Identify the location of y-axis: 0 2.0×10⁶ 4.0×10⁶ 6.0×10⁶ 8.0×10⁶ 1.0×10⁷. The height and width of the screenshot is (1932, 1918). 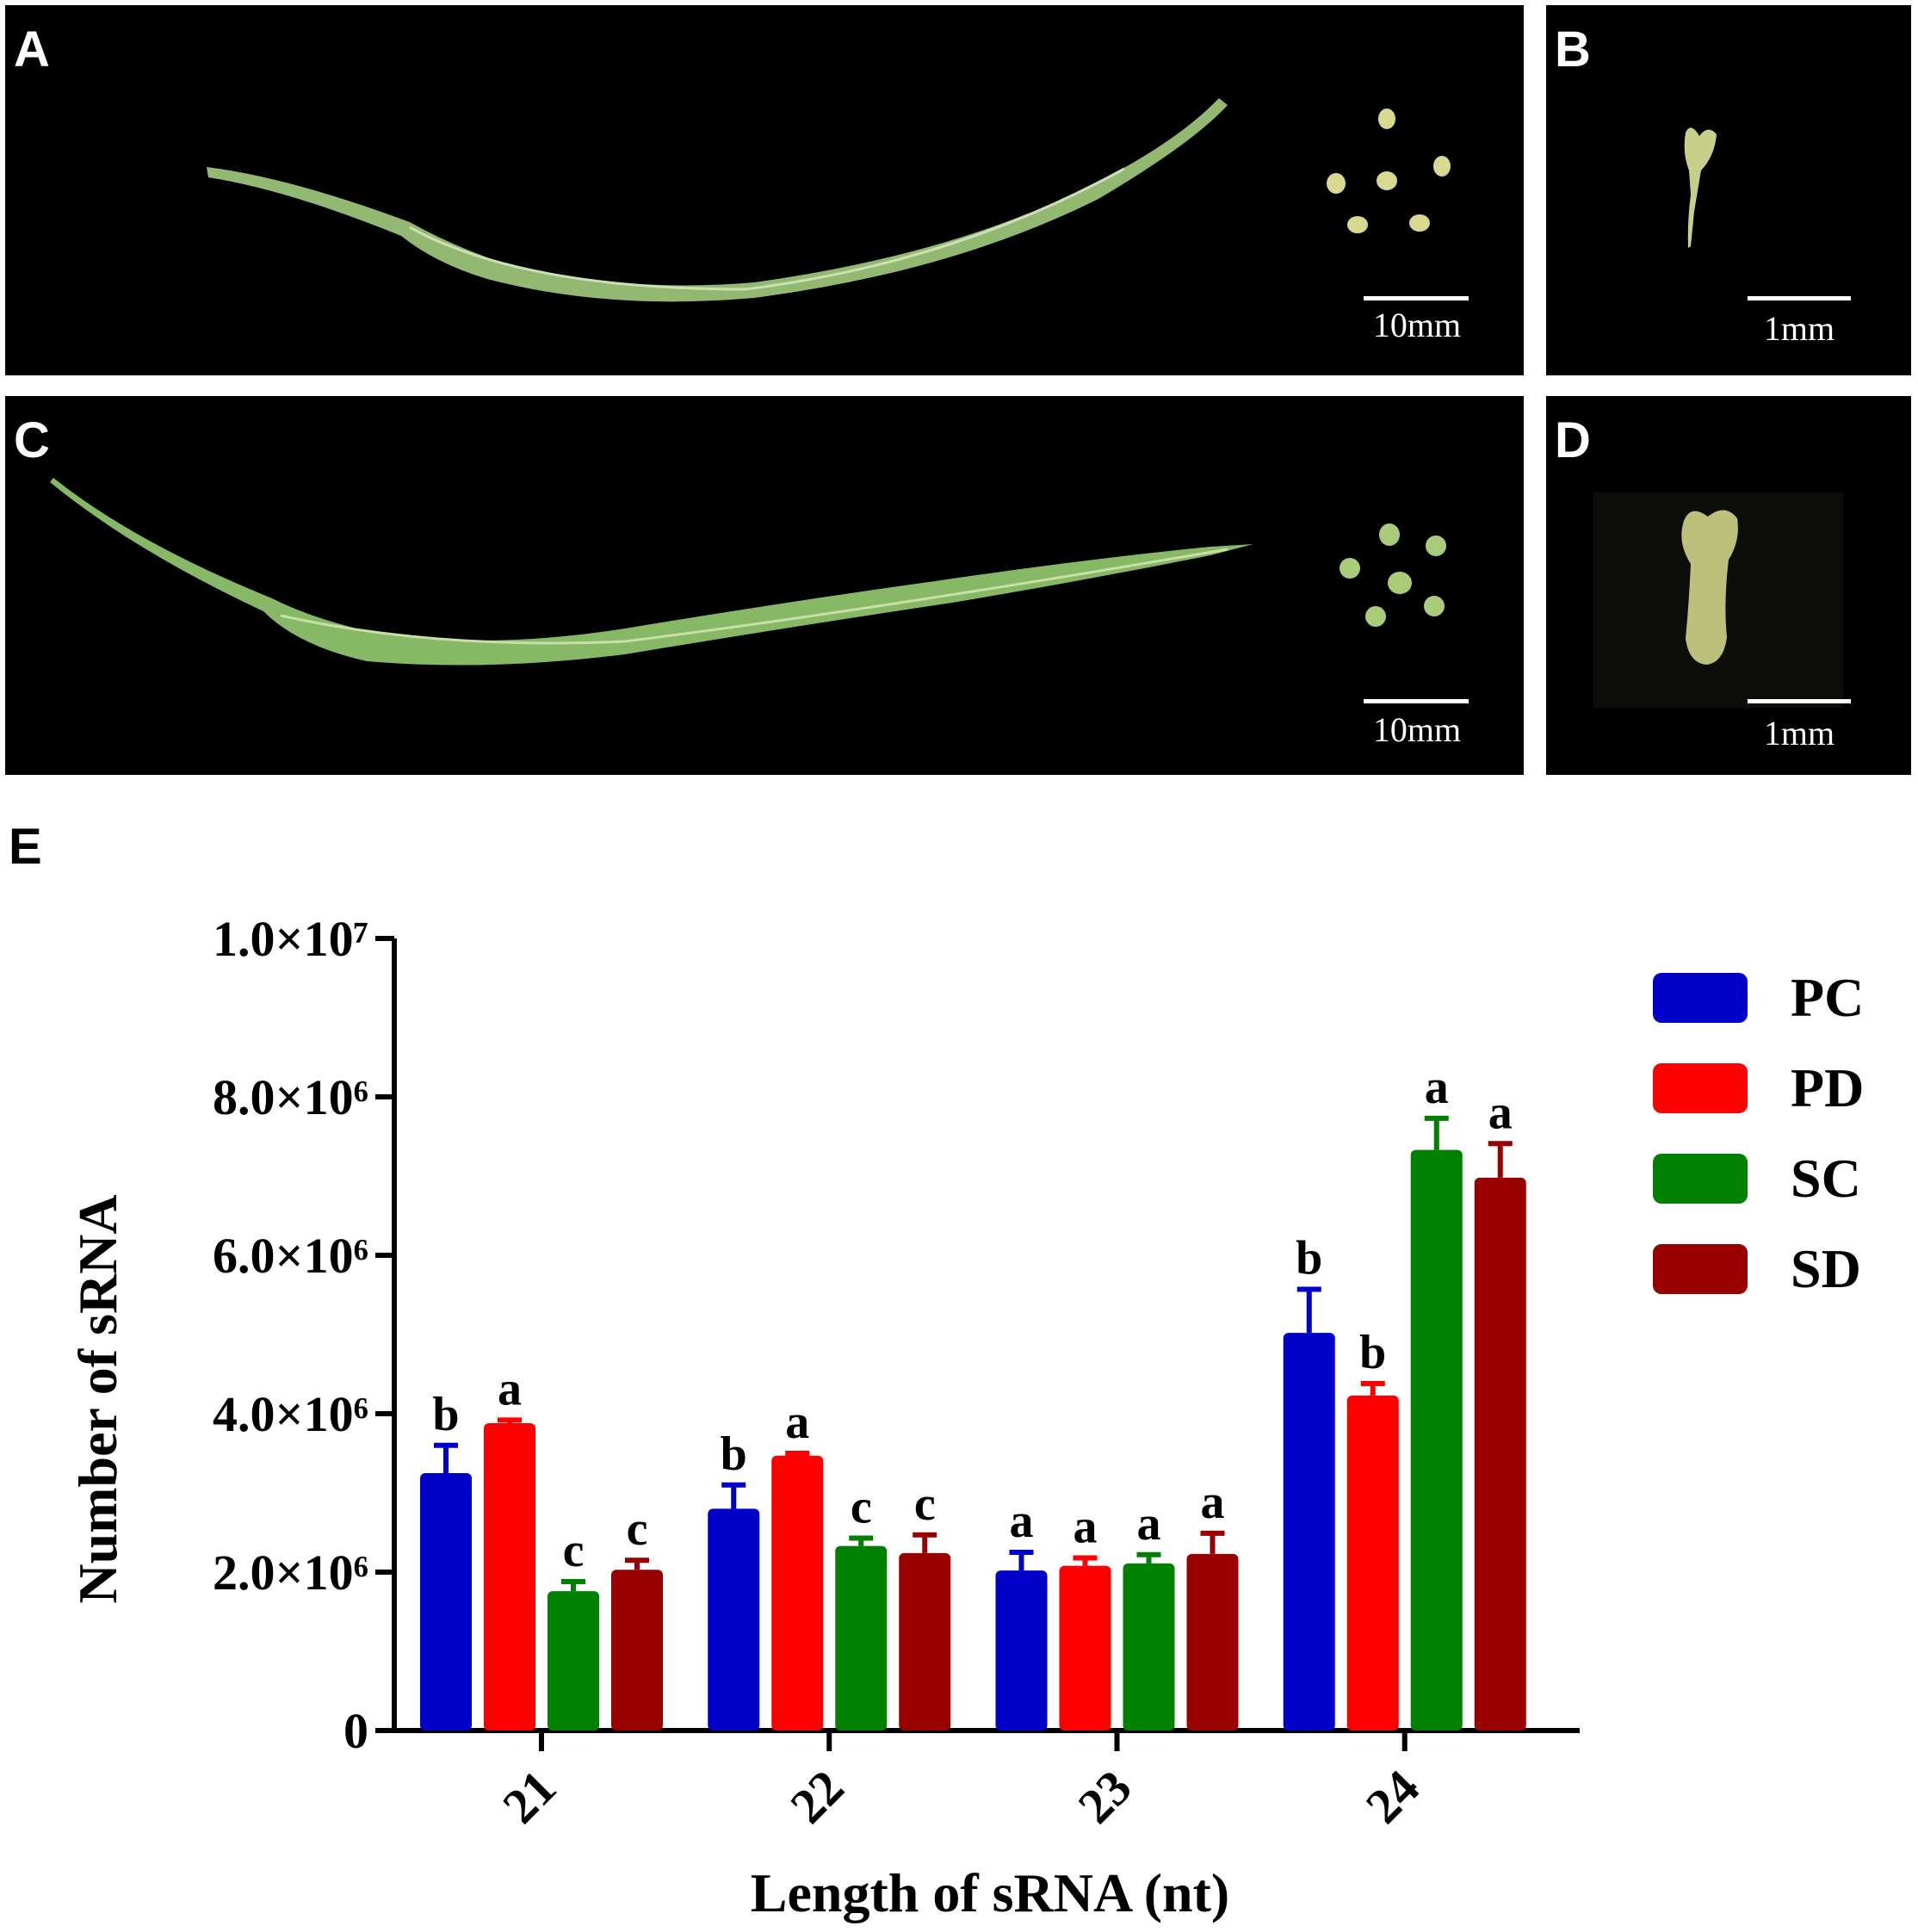
(305, 1335).